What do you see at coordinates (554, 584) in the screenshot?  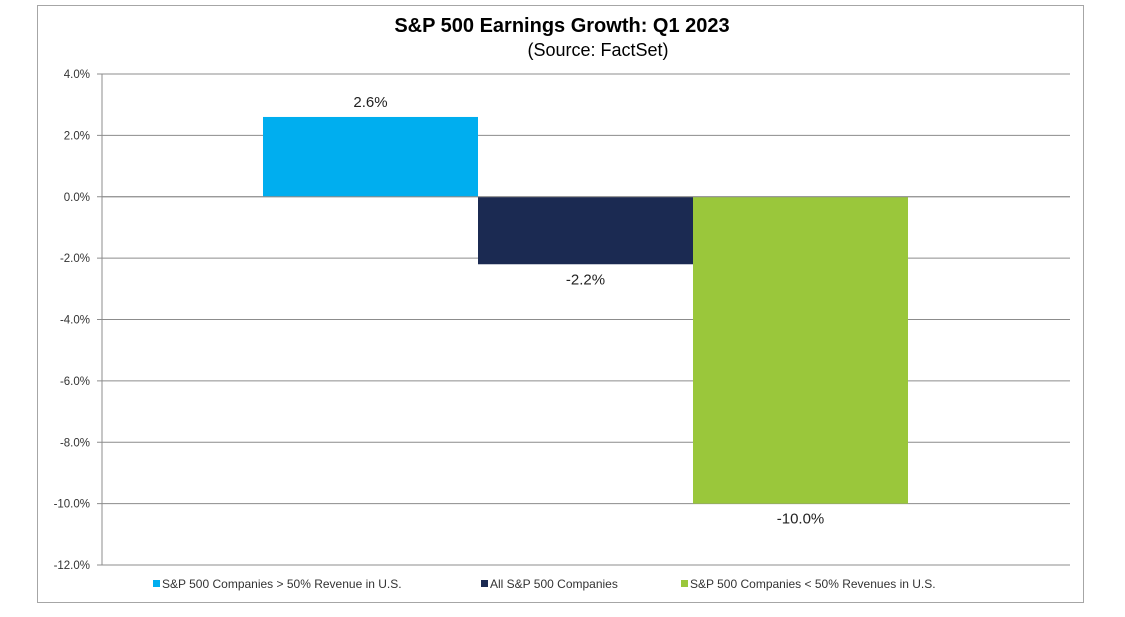 I see `legend-label: All S&P 500 Companies` at bounding box center [554, 584].